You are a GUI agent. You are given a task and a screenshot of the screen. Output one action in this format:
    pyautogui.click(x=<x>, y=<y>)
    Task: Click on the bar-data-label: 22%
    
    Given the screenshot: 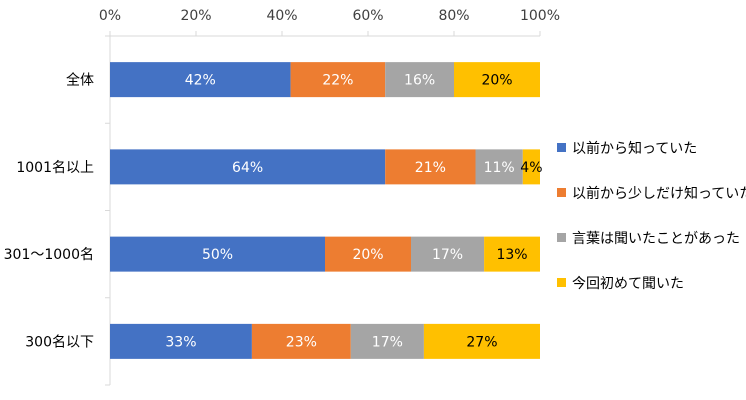 What is the action you would take?
    pyautogui.click(x=337, y=81)
    